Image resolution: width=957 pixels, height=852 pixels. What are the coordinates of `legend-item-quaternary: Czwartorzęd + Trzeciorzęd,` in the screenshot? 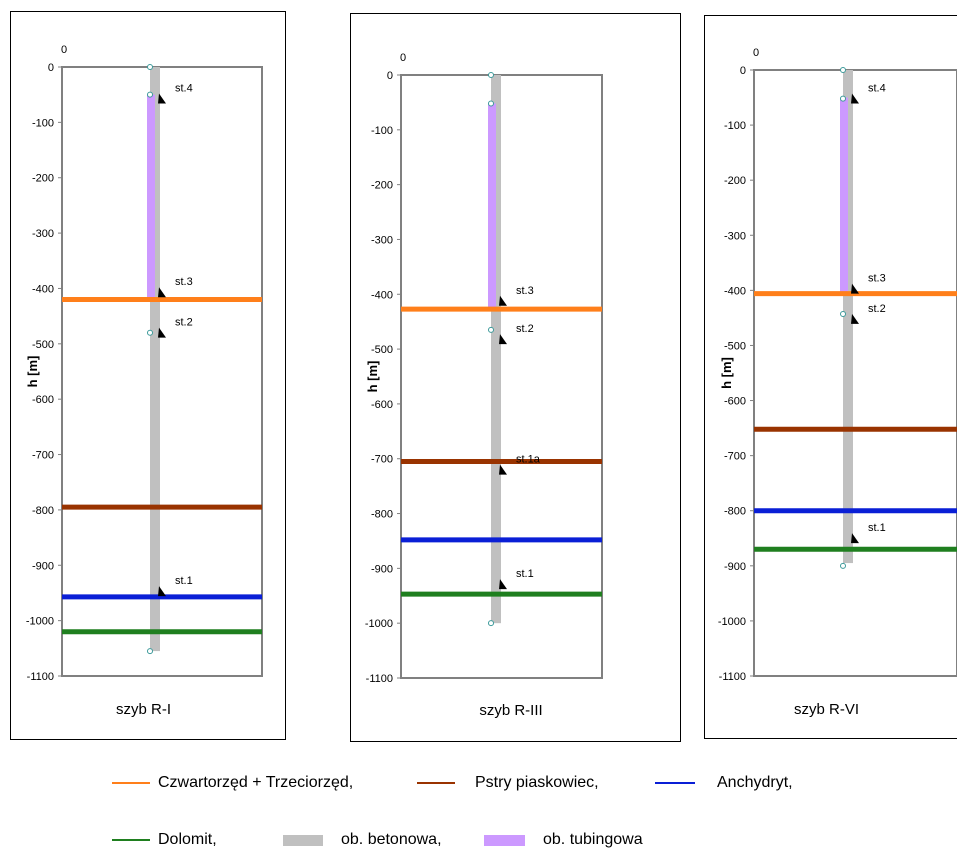 It's located at (232, 783).